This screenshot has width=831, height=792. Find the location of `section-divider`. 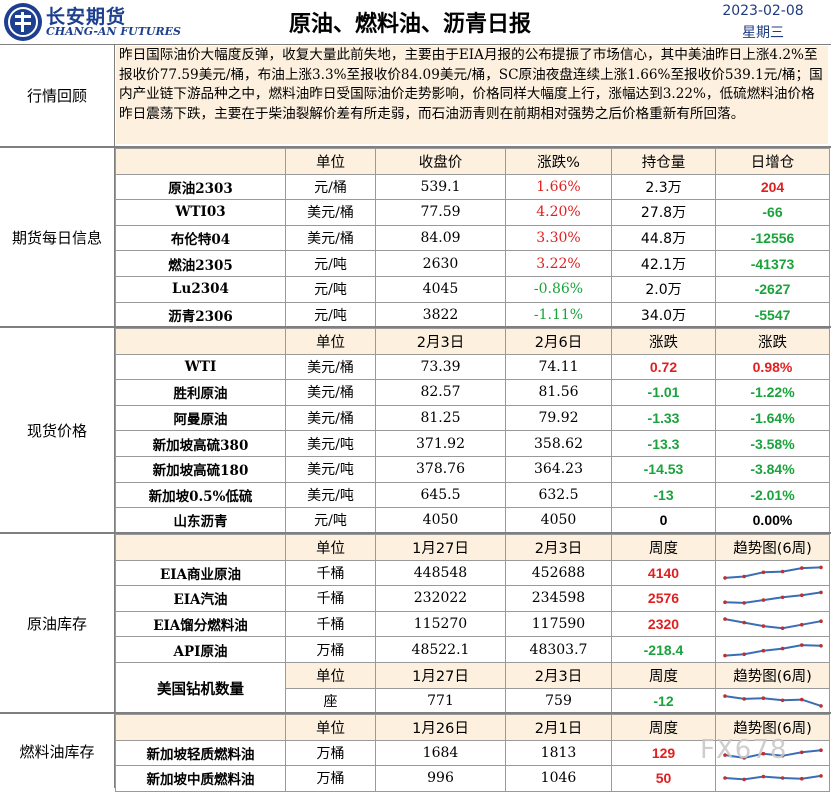

section-divider is located at coordinates (415, 327).